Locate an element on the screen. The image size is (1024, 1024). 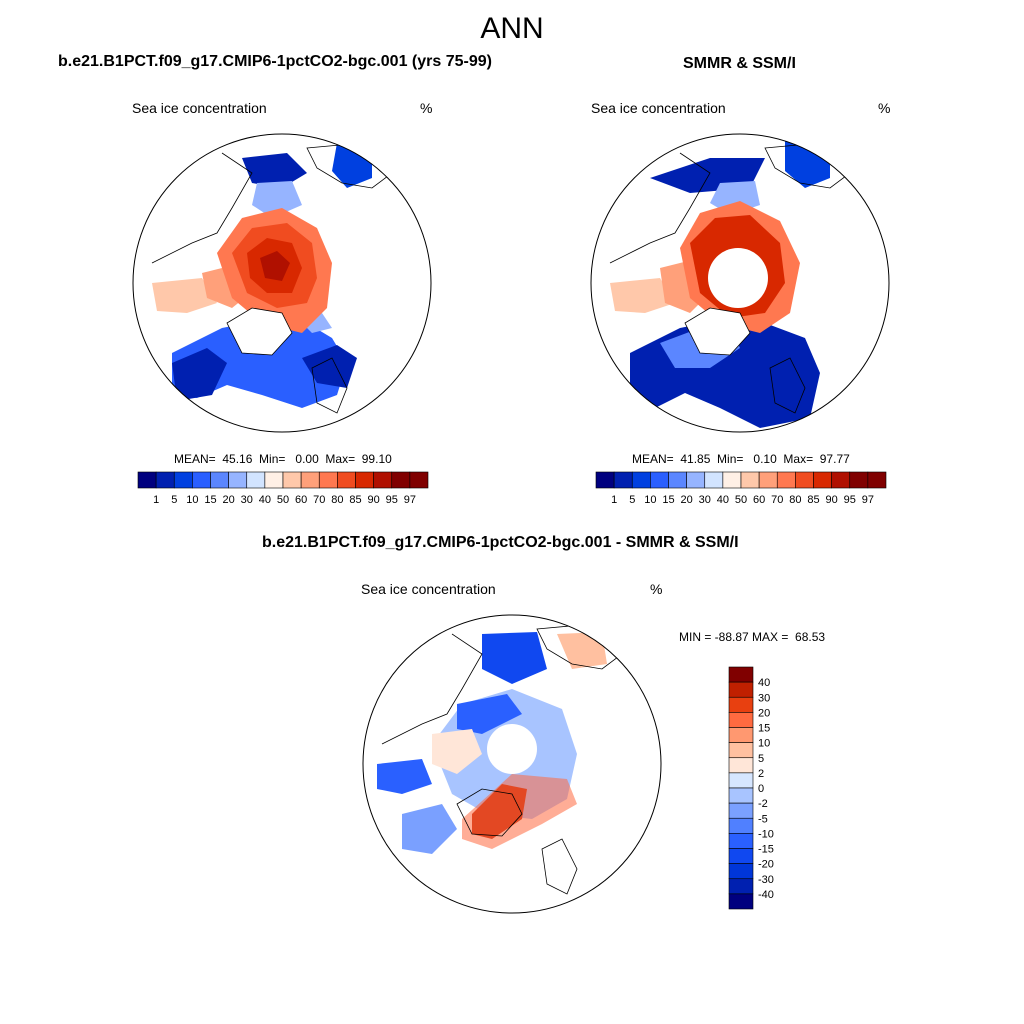
obs-colorbar-tick-label: 1 is located at coordinates (614, 500).